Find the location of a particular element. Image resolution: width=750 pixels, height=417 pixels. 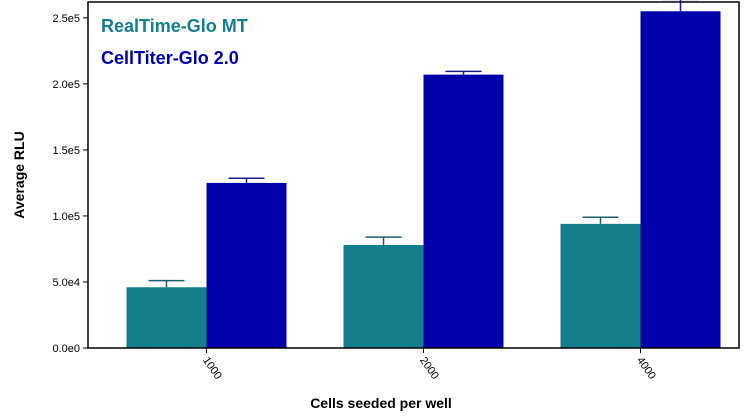

legend: RealTime-Glo MT CellTiter-Glo 2.0 is located at coordinates (174, 42).